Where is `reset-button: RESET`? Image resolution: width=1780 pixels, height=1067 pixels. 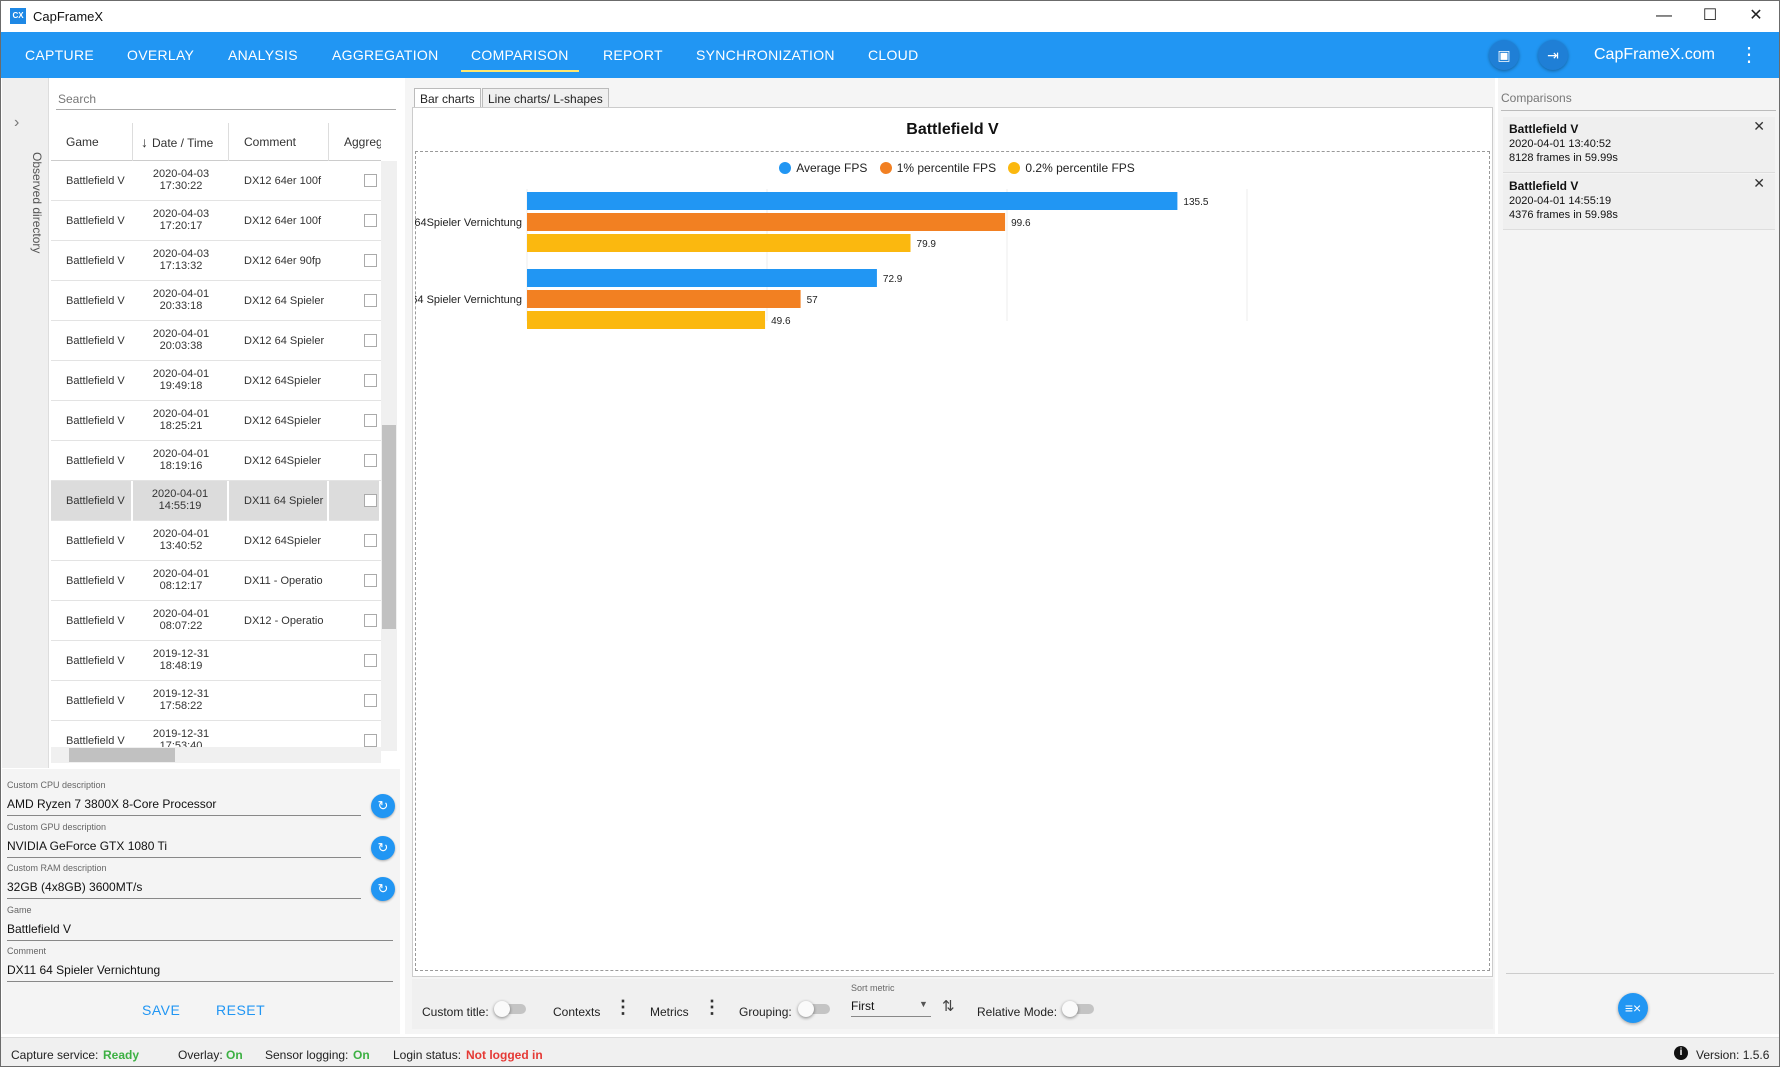
reset-button: RESET is located at coordinates (241, 1010).